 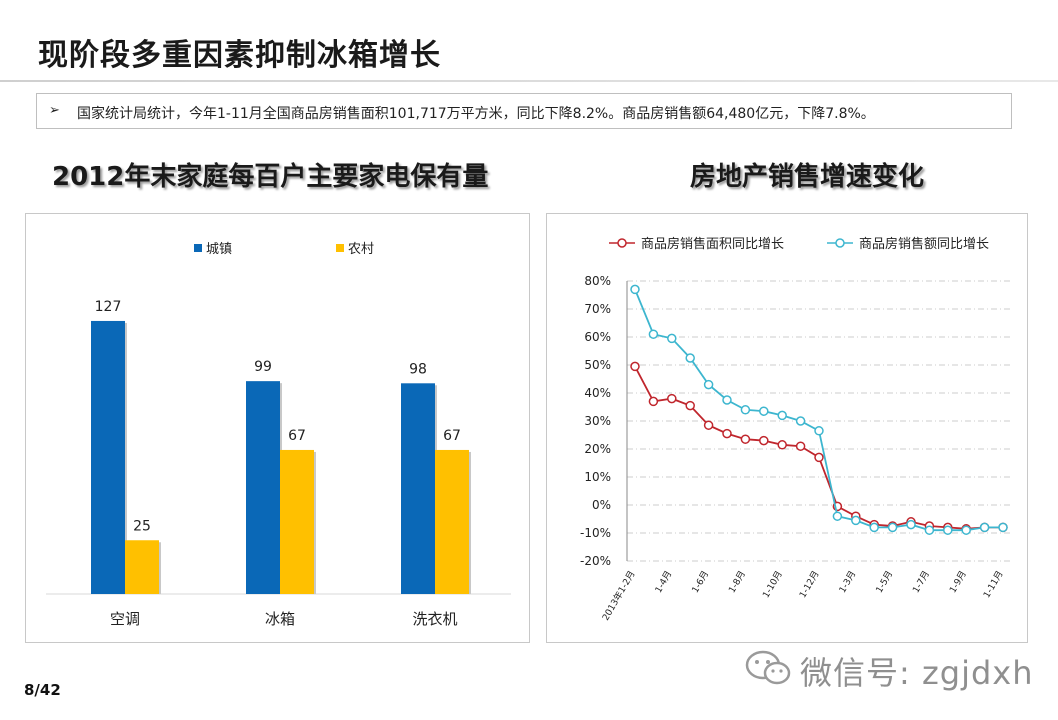 What do you see at coordinates (125, 619) in the screenshot?
I see `category-label-空调: 空调` at bounding box center [125, 619].